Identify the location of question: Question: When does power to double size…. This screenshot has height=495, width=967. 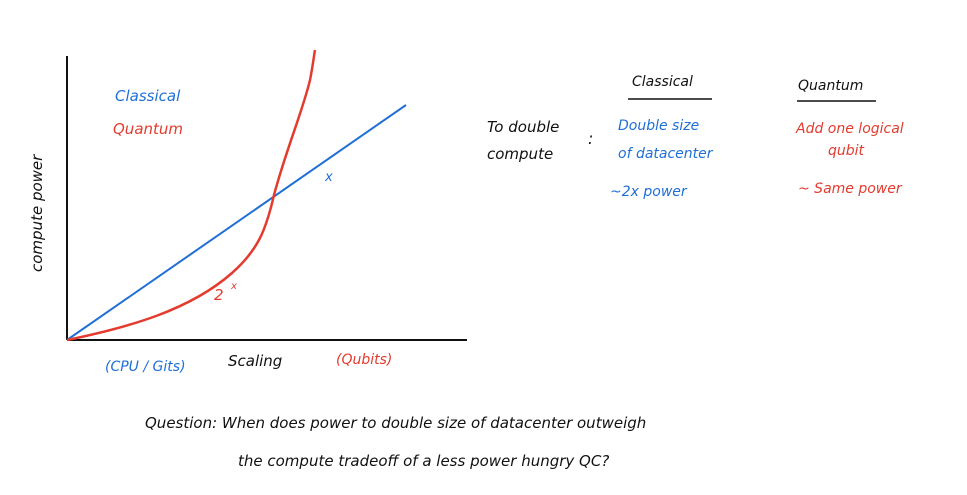
(395, 442).